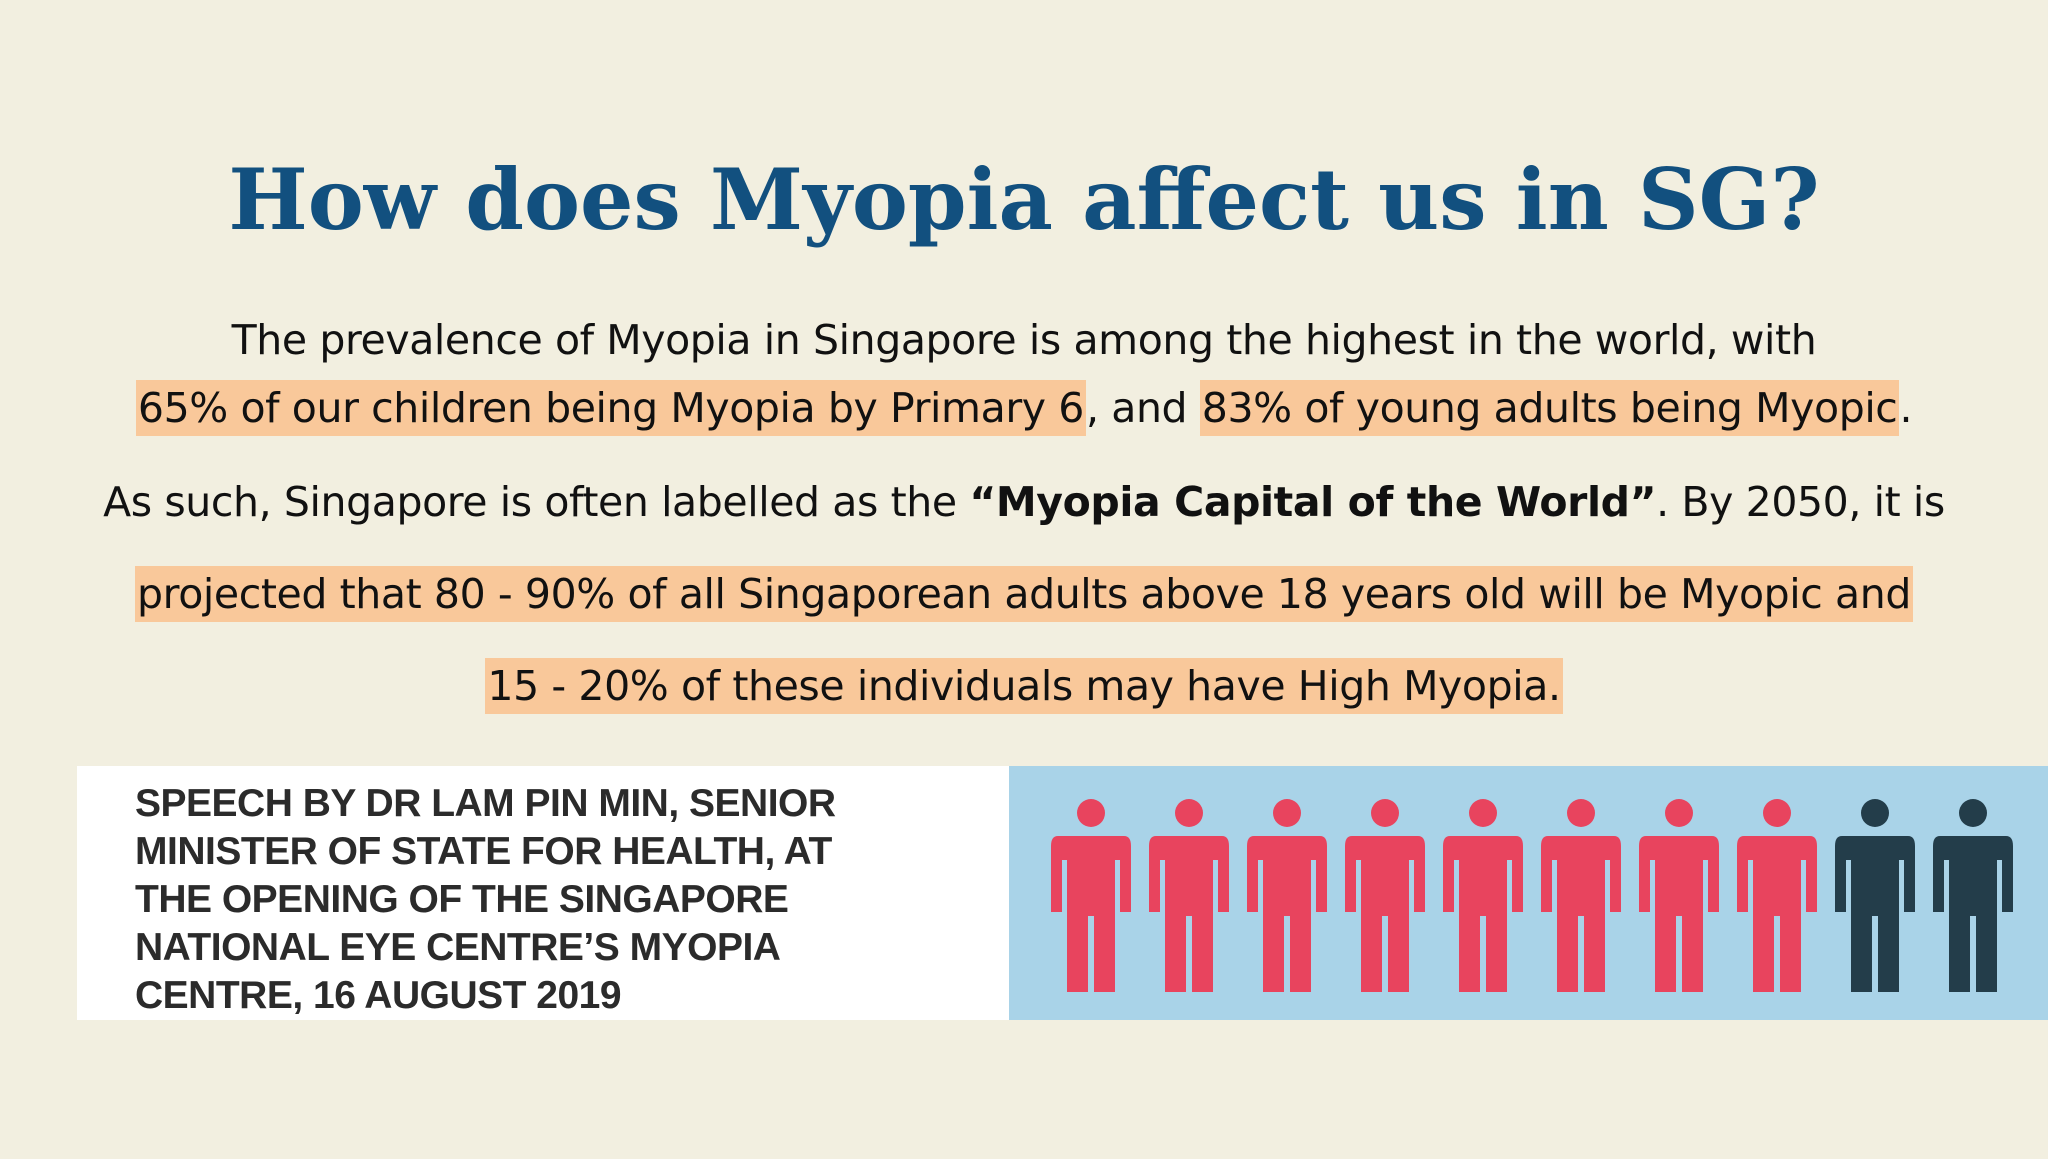  Describe the element at coordinates (1532, 895) in the screenshot. I see `people-figures` at that location.